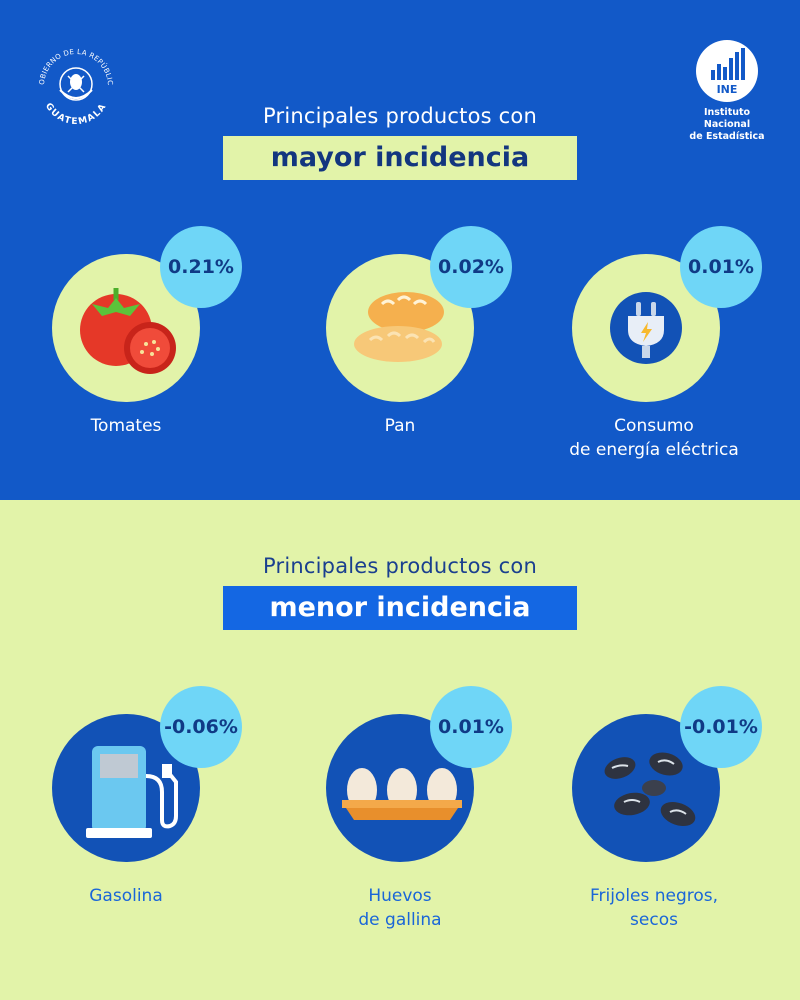 This screenshot has height=1000, width=800. What do you see at coordinates (132, 792) in the screenshot?
I see `fuel-pump-icon` at bounding box center [132, 792].